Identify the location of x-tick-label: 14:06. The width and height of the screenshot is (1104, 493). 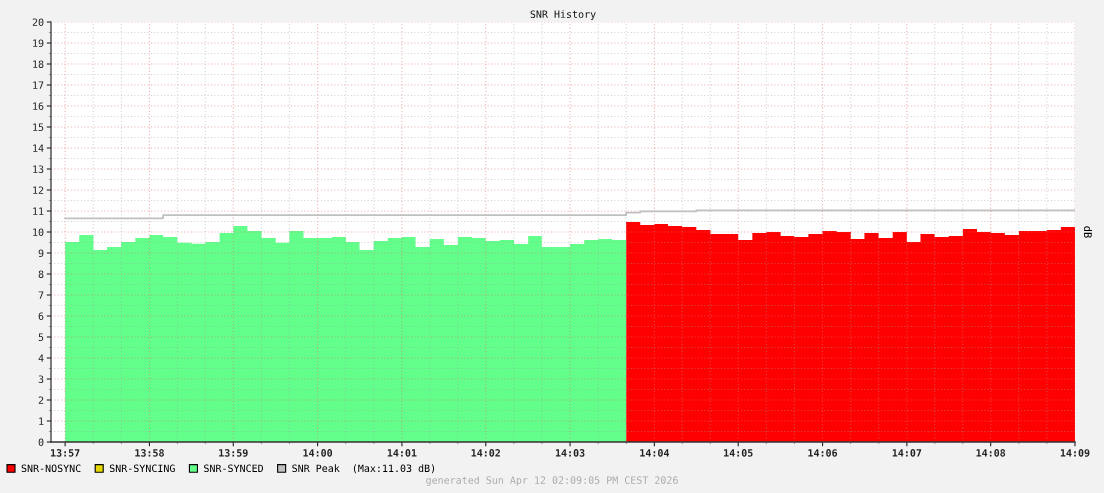
(823, 453).